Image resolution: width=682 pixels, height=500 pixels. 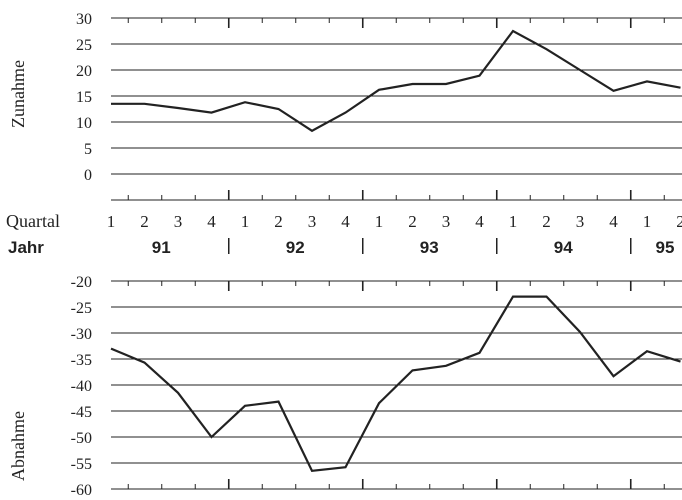 I want to click on y-tick-label: -40, so click(x=81, y=386).